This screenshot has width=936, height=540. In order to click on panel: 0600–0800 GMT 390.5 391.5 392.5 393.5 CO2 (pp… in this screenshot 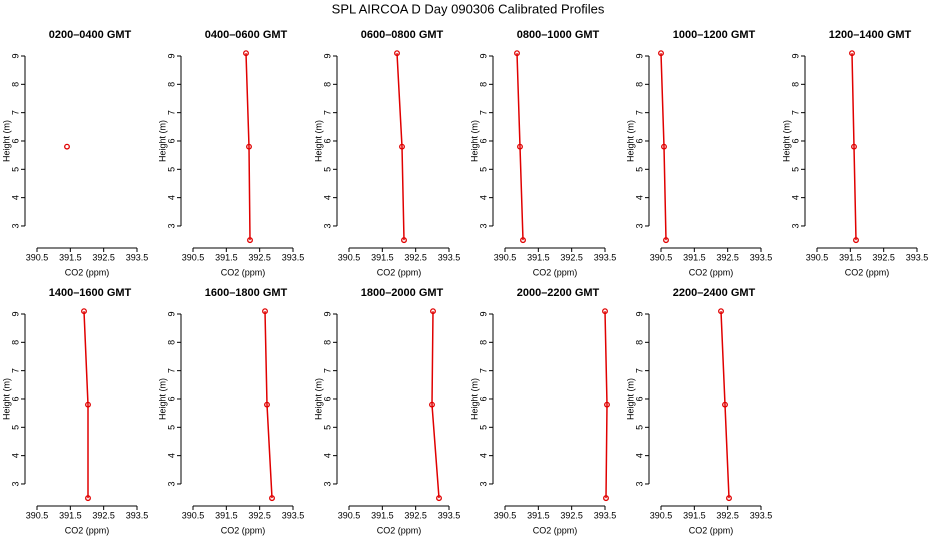, I will do `click(386, 153)`.